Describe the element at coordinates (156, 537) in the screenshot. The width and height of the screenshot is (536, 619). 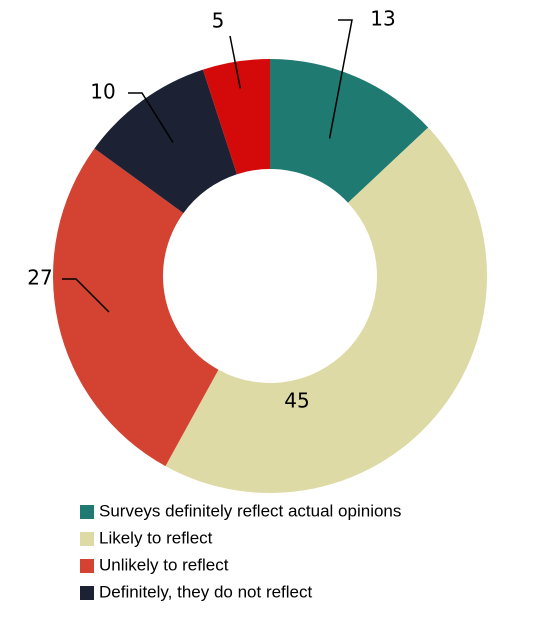
I see `legend-label: Likely to reflect` at that location.